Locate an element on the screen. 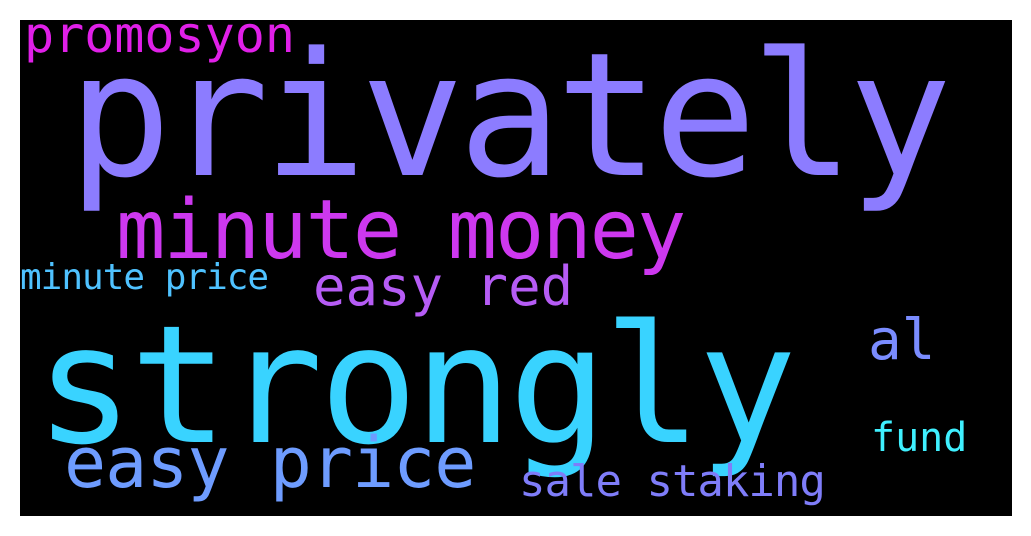 The image size is (1031, 536). word-promosyon: promosyon is located at coordinates (159, 42).